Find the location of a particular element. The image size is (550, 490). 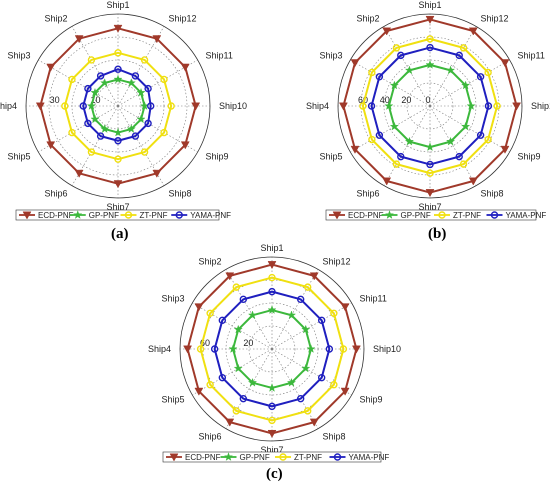

legend-box is located at coordinates (272, 457).